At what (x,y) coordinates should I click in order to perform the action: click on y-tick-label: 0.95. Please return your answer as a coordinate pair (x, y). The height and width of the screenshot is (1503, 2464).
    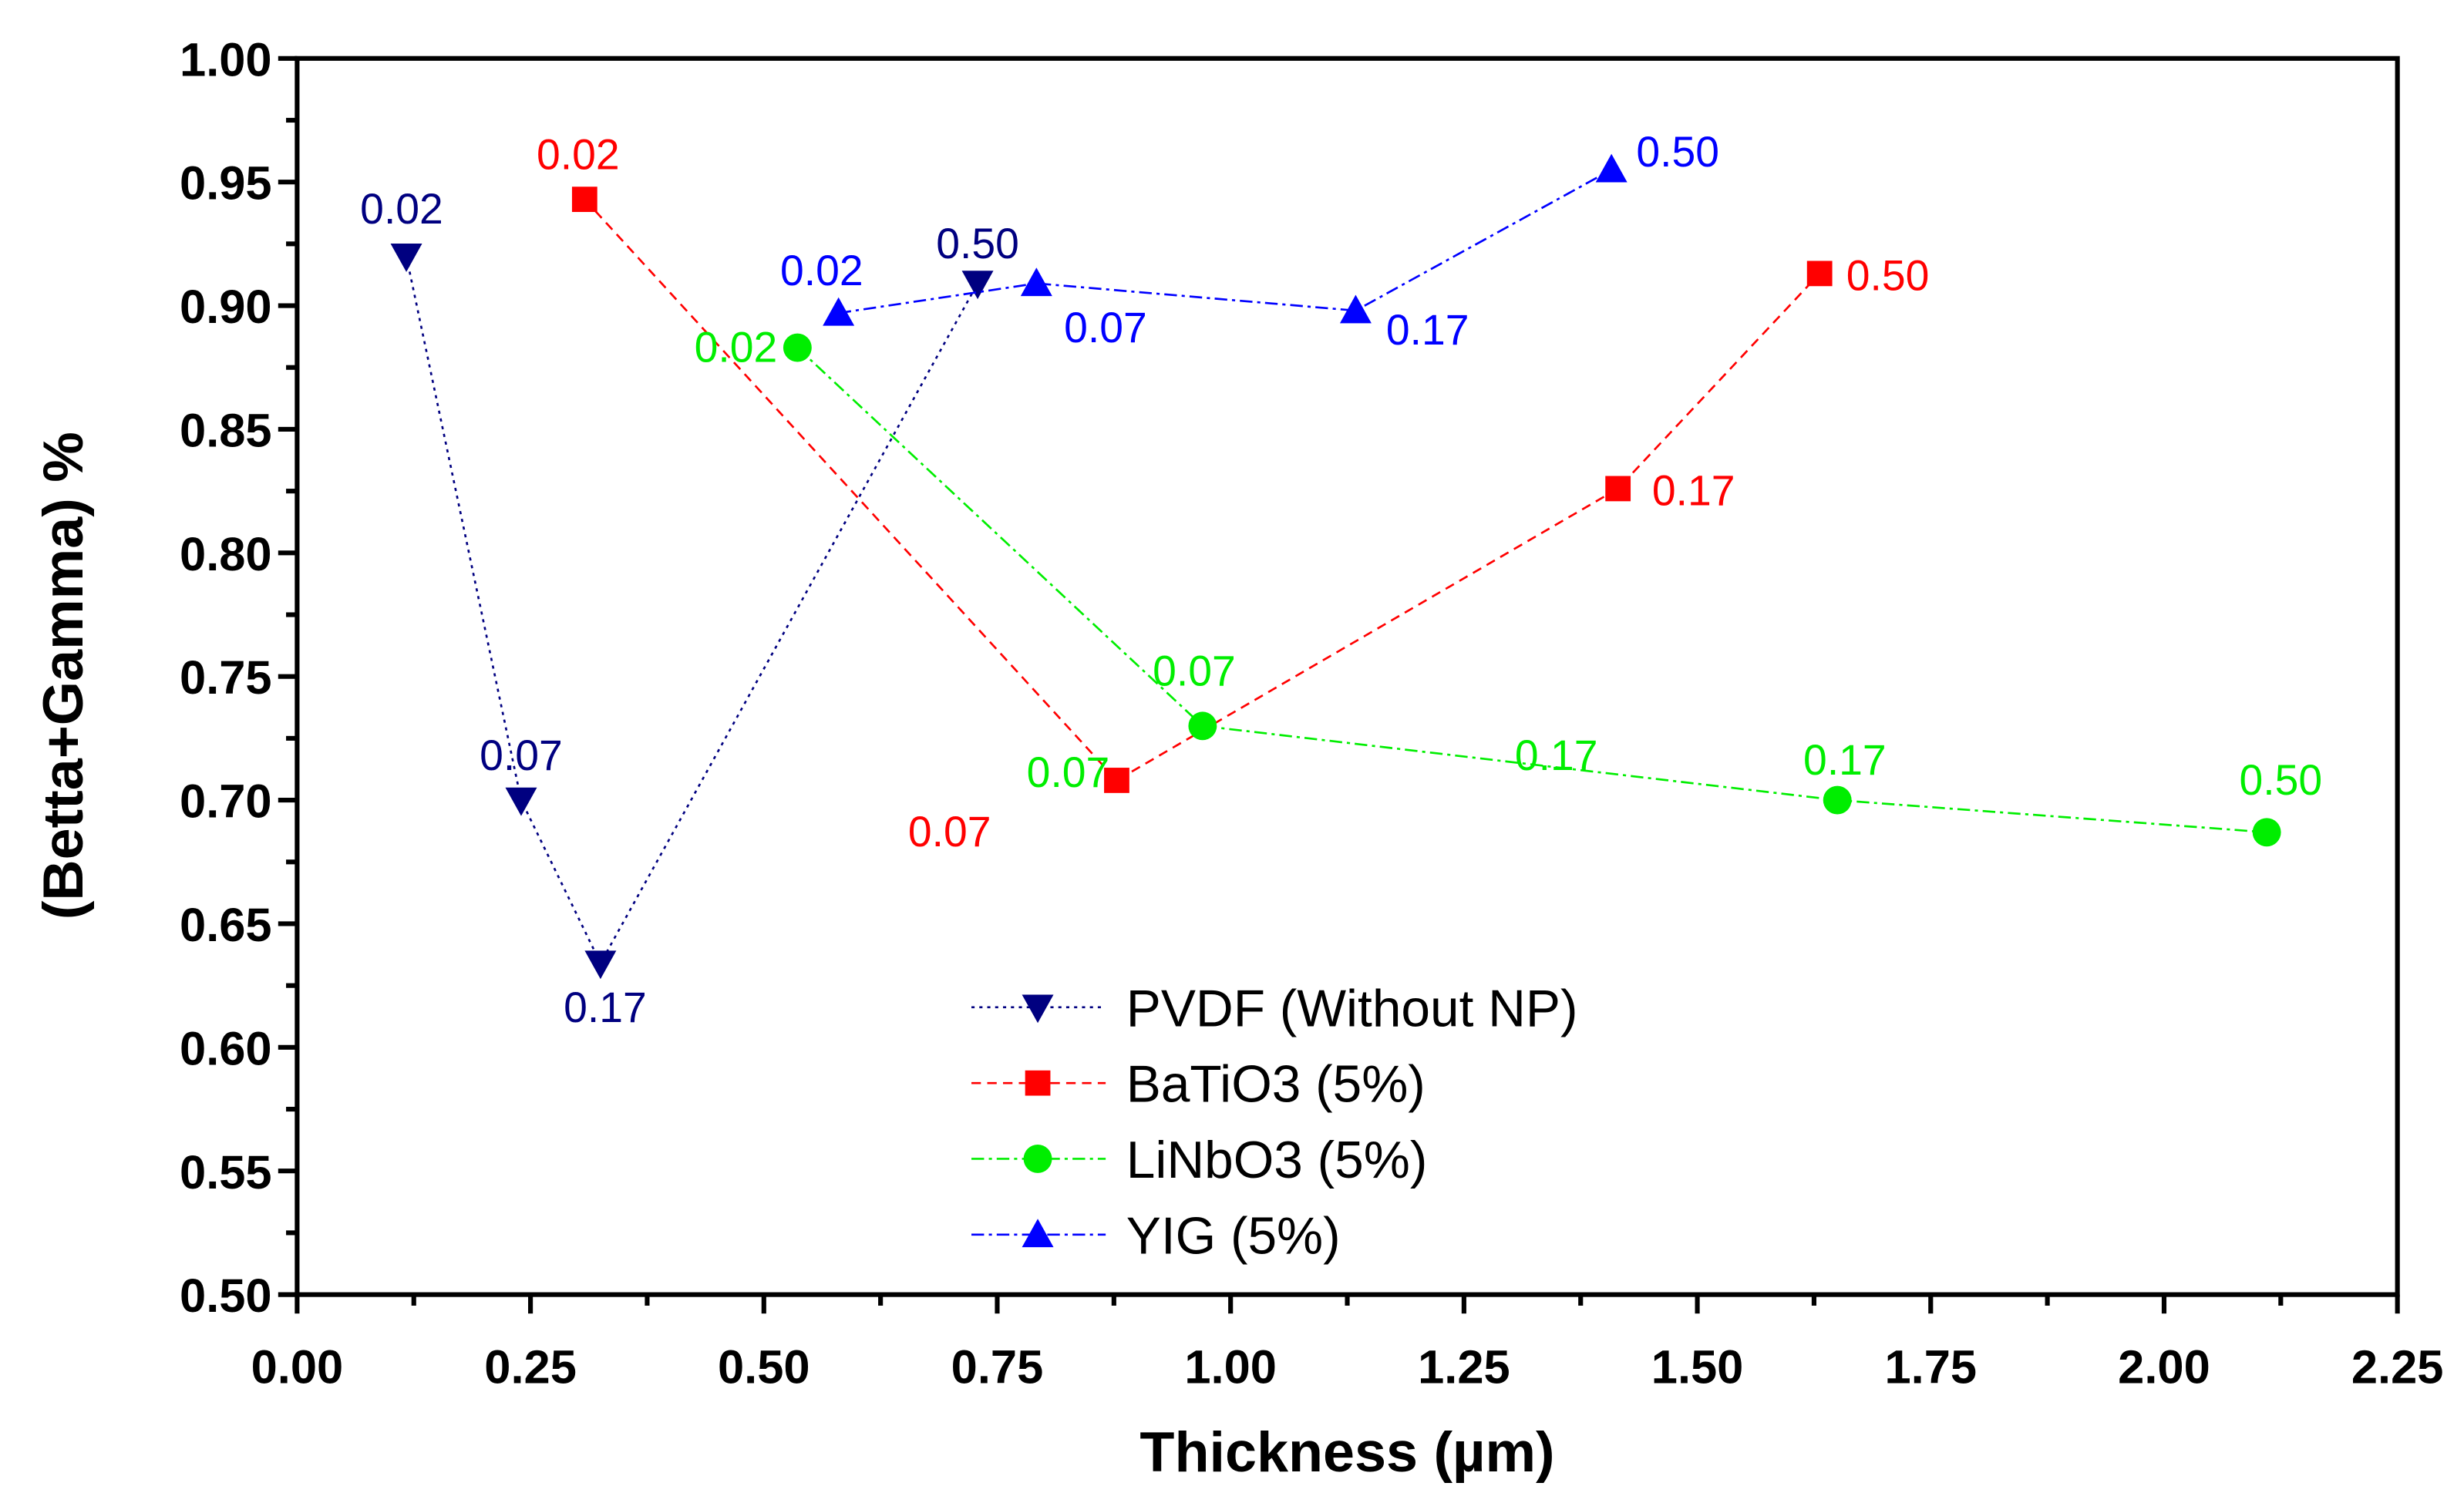
    Looking at the image, I should click on (226, 184).